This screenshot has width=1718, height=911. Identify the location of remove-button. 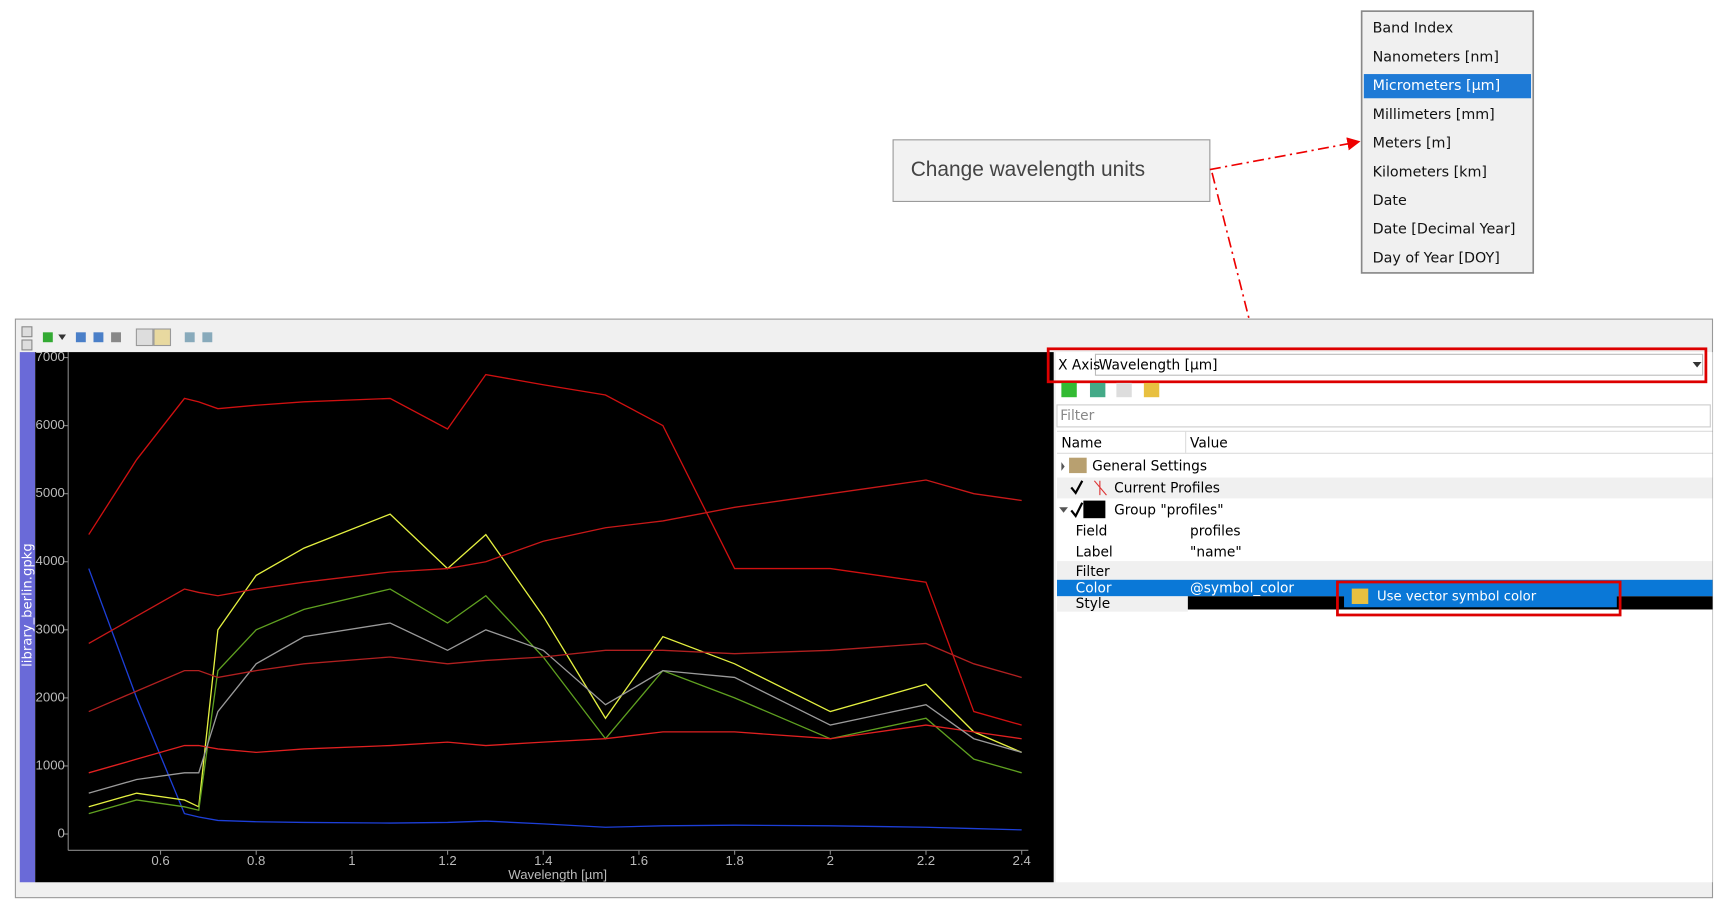
(1124, 390).